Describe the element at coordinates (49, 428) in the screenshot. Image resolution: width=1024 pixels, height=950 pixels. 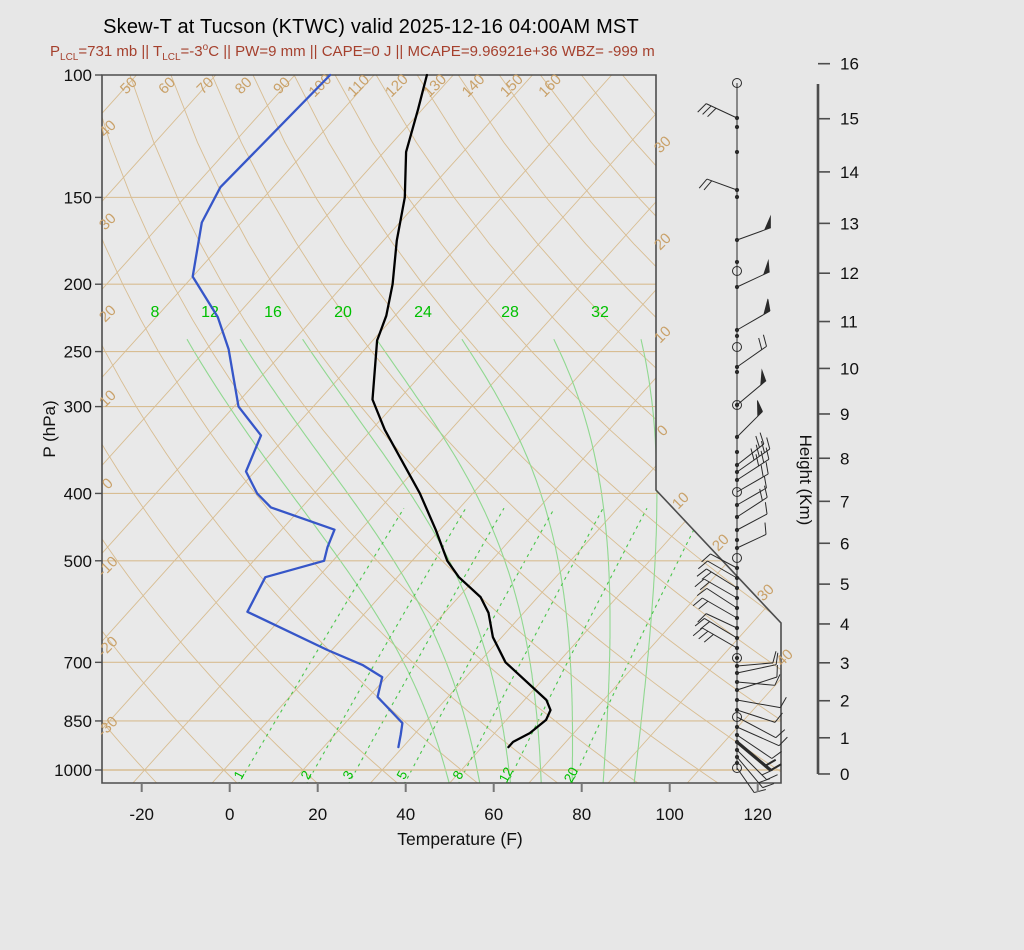
I see `svg-text: P (hPa)` at that location.